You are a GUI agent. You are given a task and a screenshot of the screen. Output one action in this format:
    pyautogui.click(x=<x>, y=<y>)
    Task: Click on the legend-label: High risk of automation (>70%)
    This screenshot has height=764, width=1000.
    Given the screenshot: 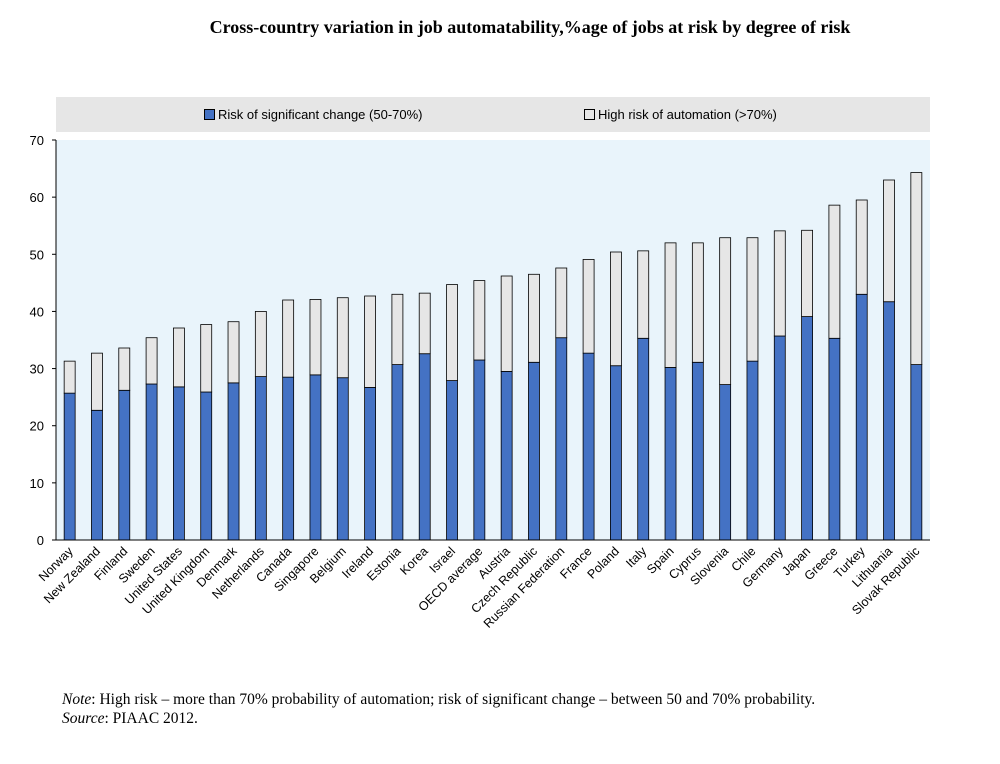 What is the action you would take?
    pyautogui.click(x=687, y=114)
    